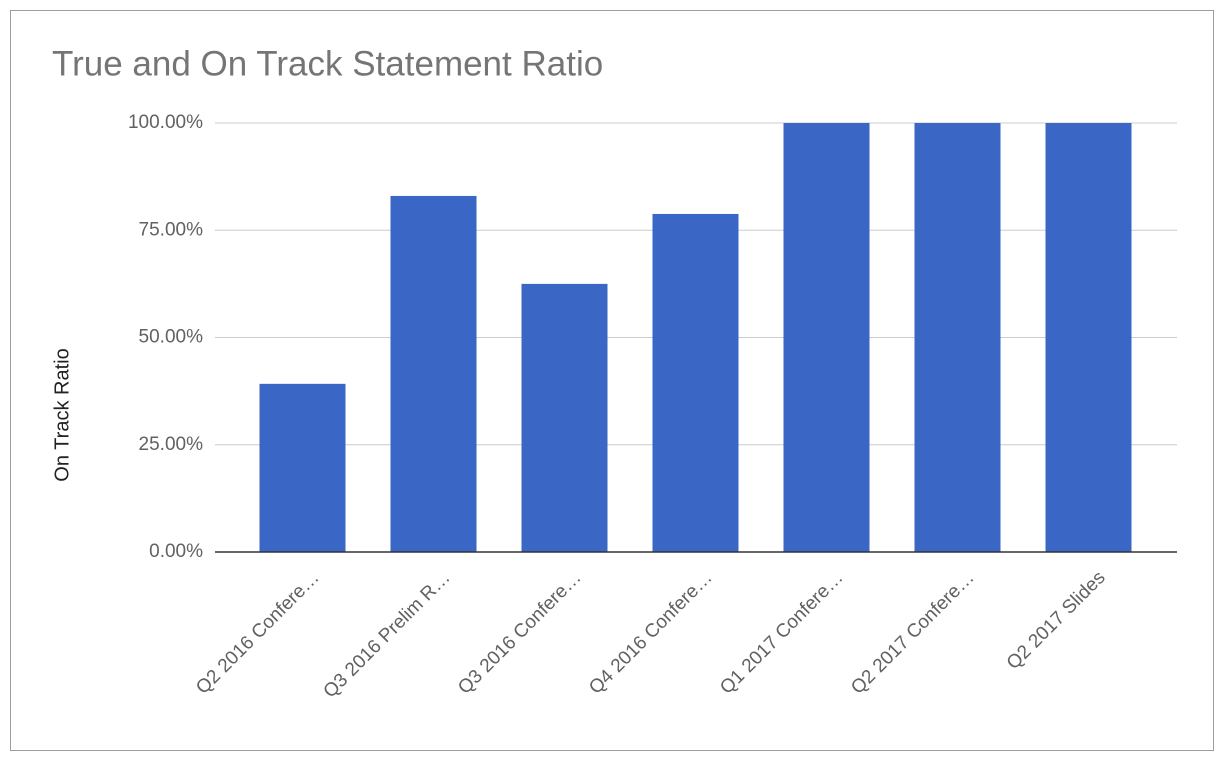 This screenshot has height=762, width=1222. What do you see at coordinates (176, 551) in the screenshot?
I see `y-tick-label: 0.00%` at bounding box center [176, 551].